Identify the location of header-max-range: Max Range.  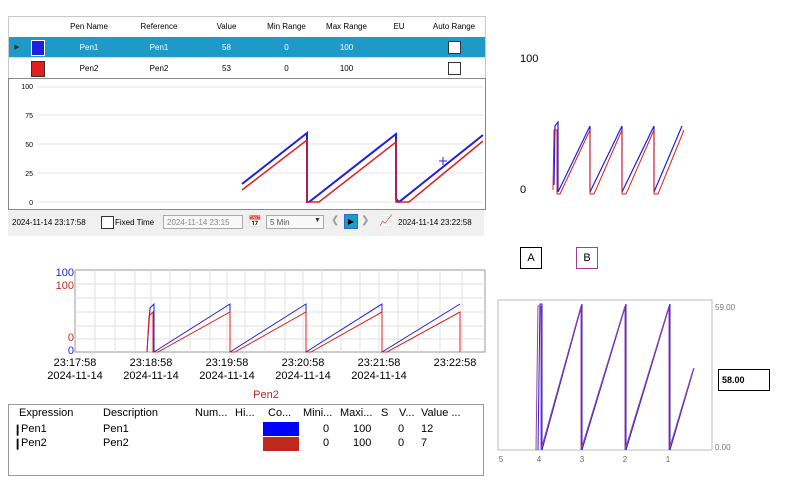
(346, 26).